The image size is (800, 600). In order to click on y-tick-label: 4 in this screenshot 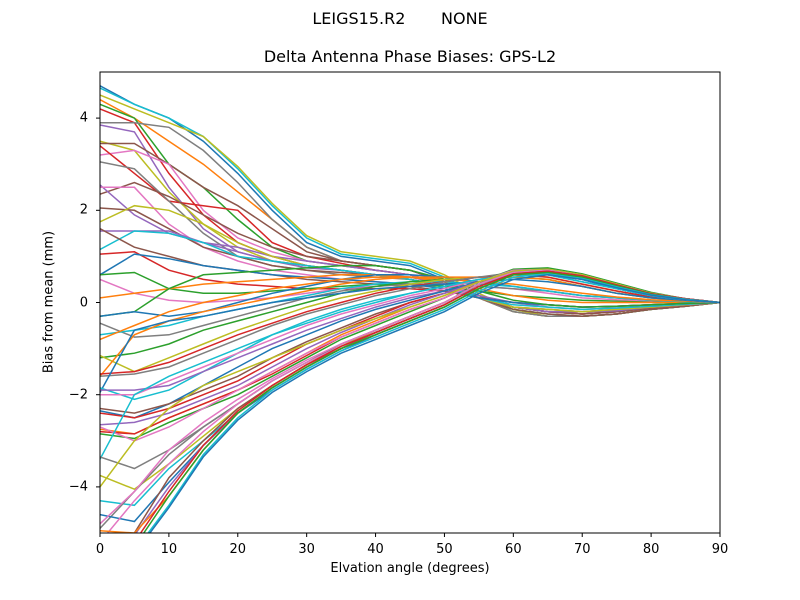, I will do `click(83, 118)`.